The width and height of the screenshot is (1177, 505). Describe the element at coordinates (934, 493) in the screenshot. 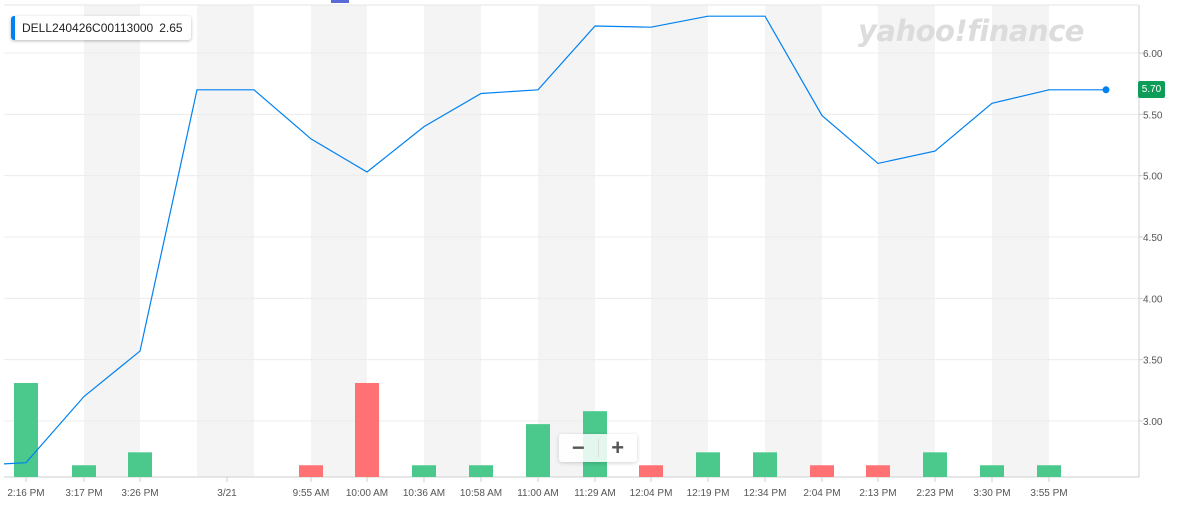

I see `x-tick-label: 2:23 PM` at that location.